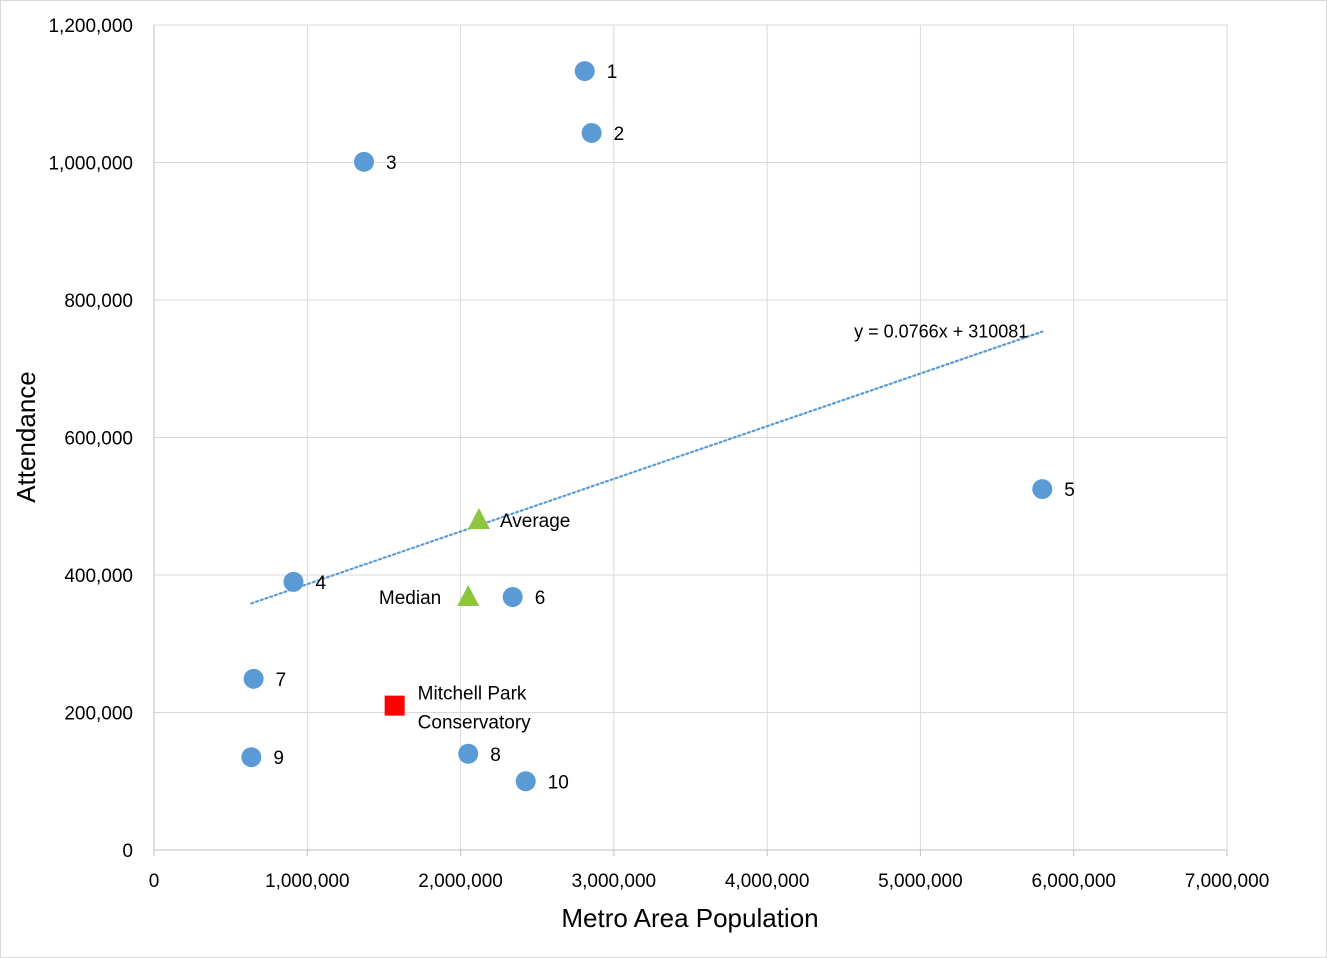  Describe the element at coordinates (98, 576) in the screenshot. I see `y-tick-label: 400,000` at that location.